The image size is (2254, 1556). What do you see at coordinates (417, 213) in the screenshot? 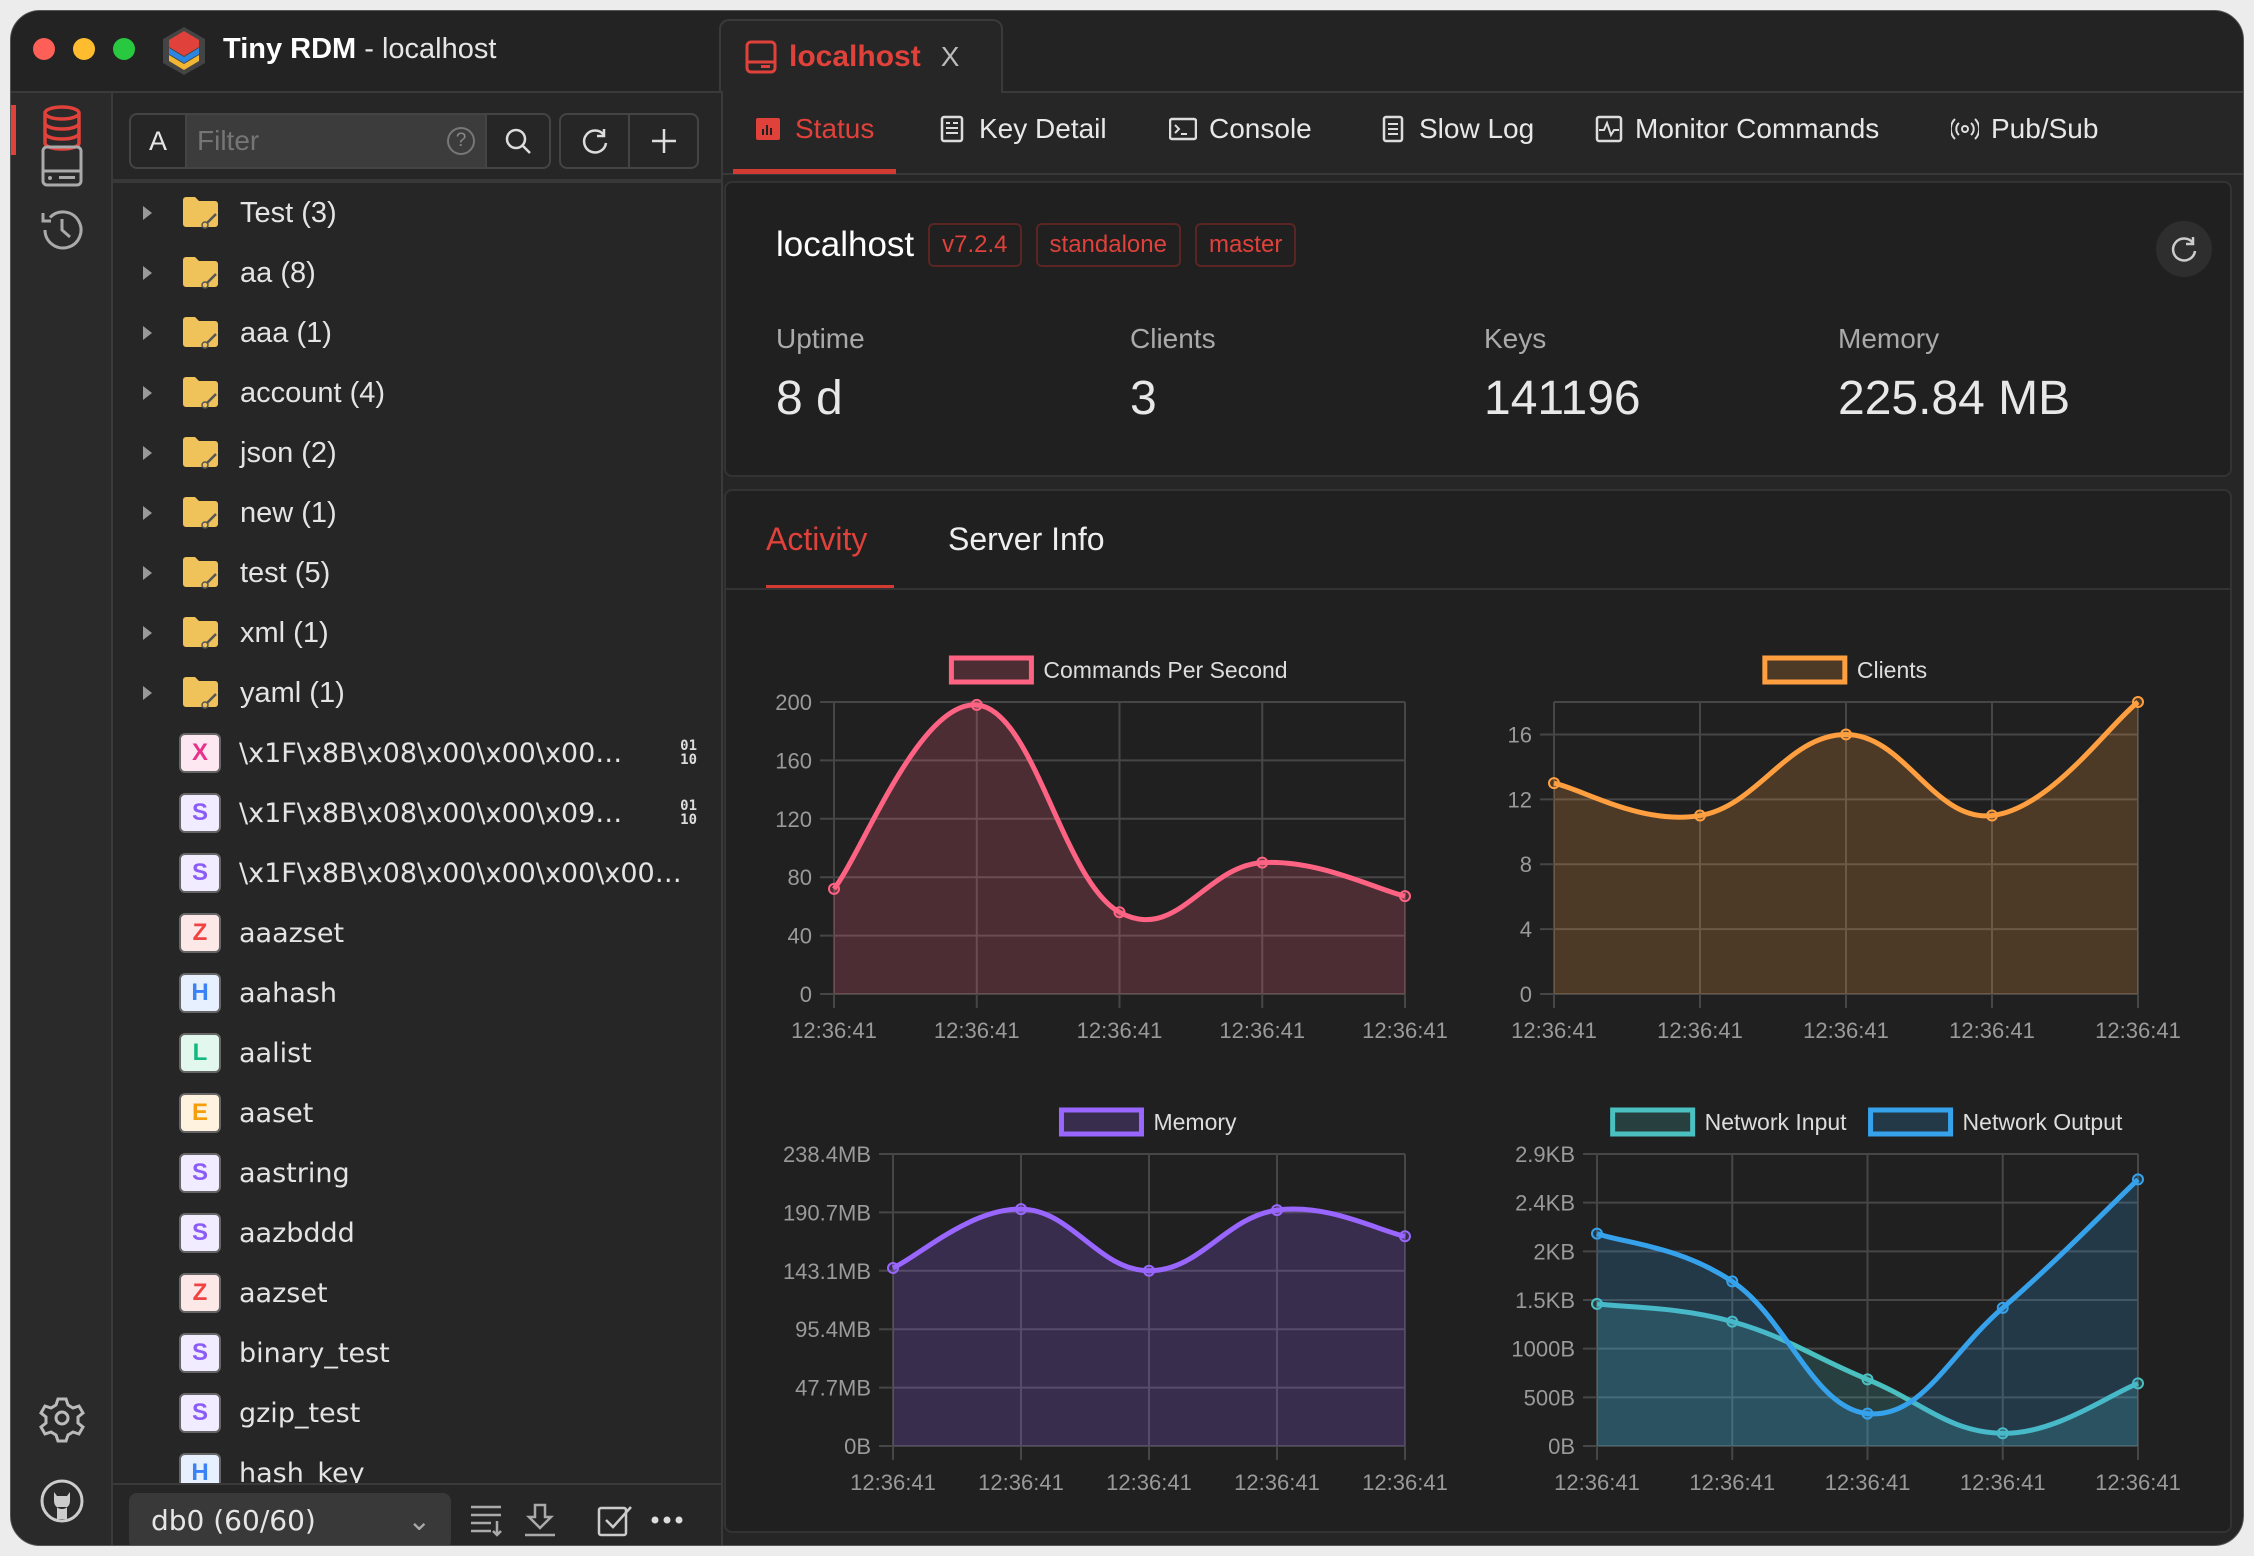
I see `folder-row: Test (3)` at bounding box center [417, 213].